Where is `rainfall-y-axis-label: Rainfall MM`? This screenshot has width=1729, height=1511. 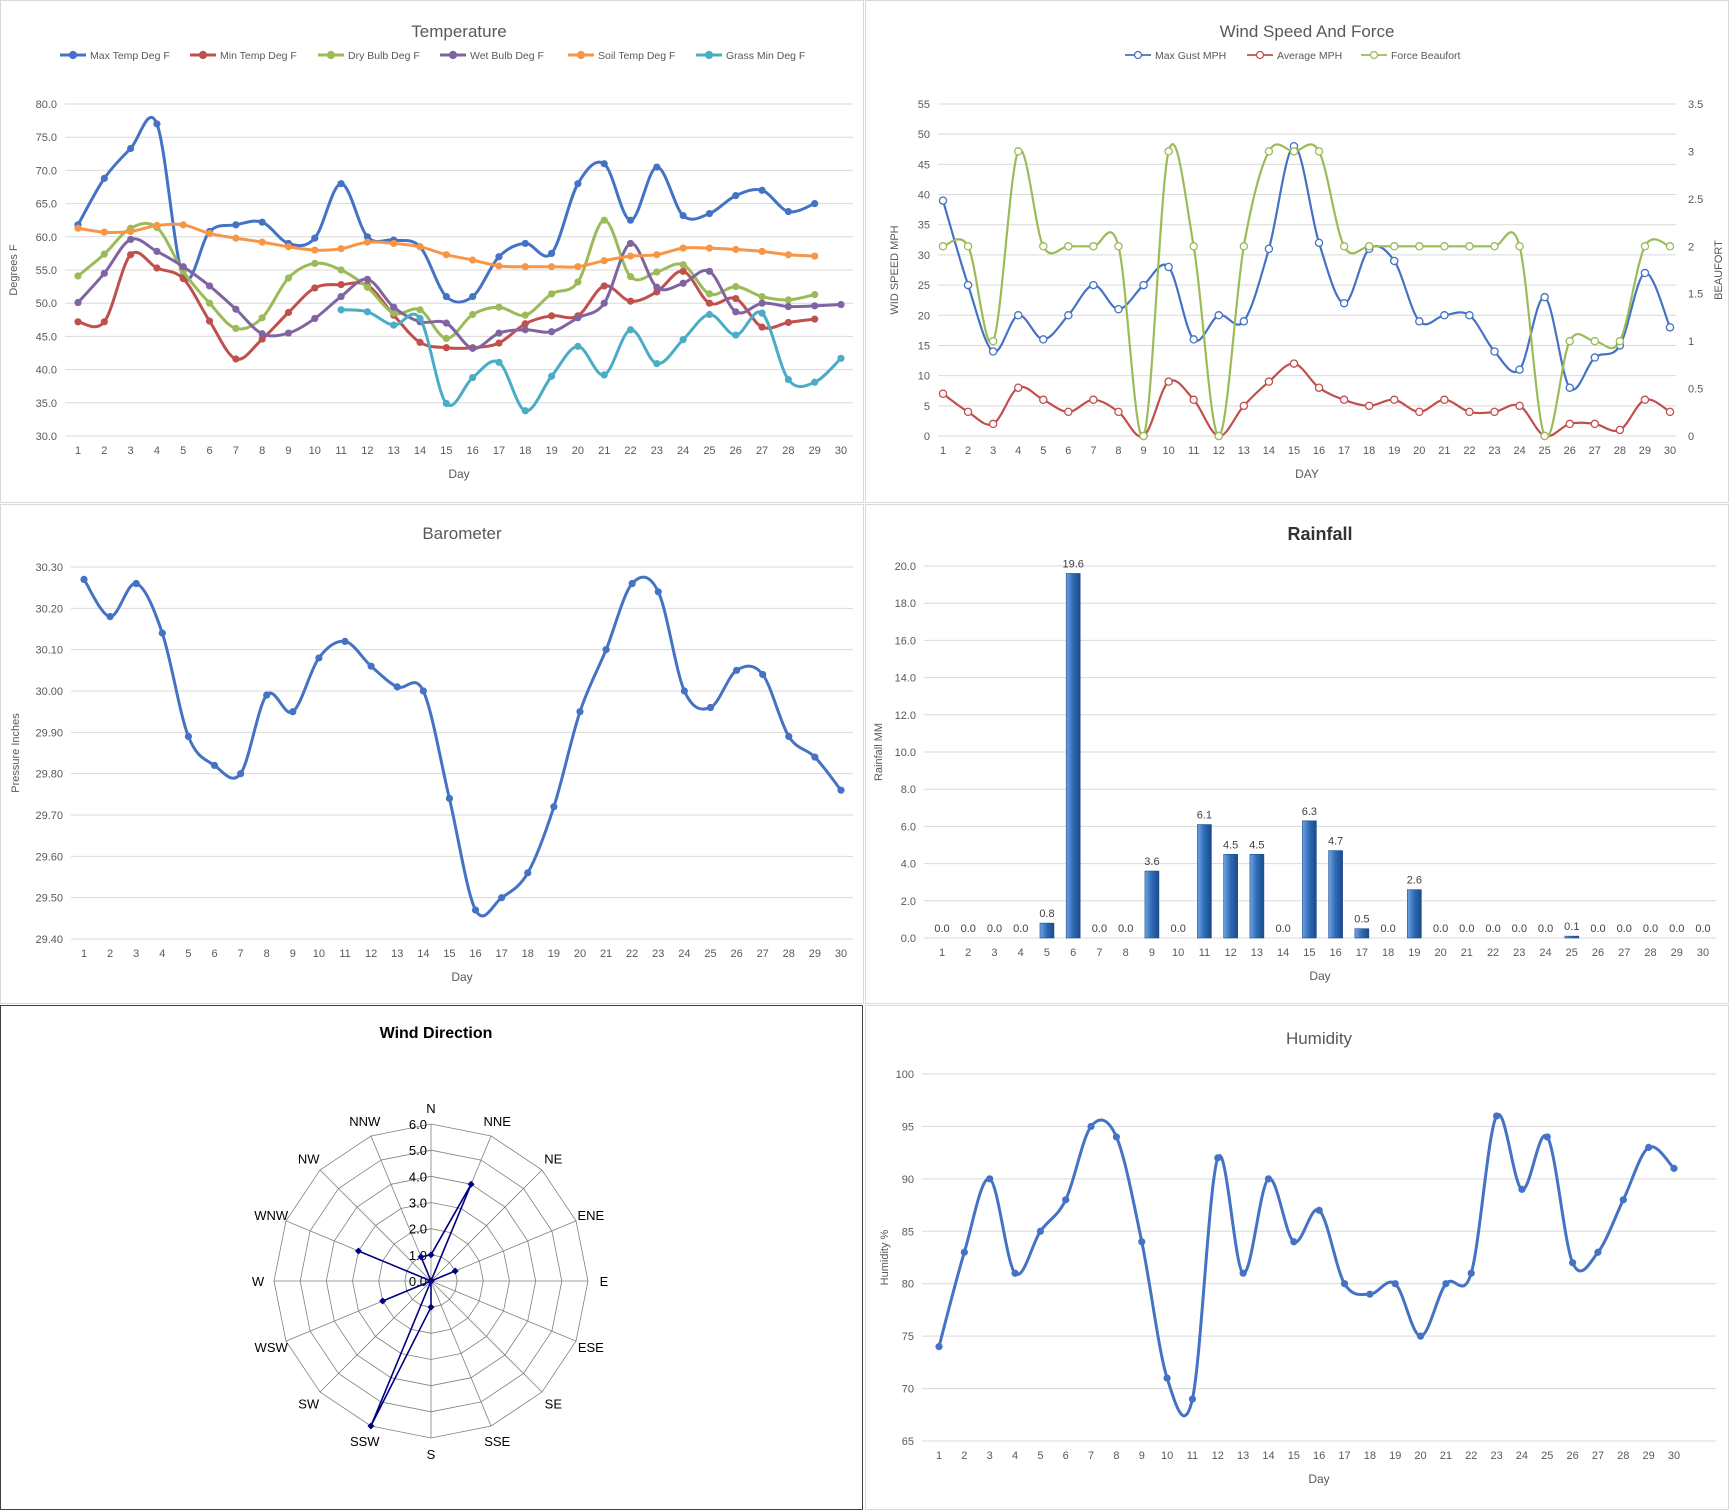 rainfall-y-axis-label: Rainfall MM is located at coordinates (879, 752).